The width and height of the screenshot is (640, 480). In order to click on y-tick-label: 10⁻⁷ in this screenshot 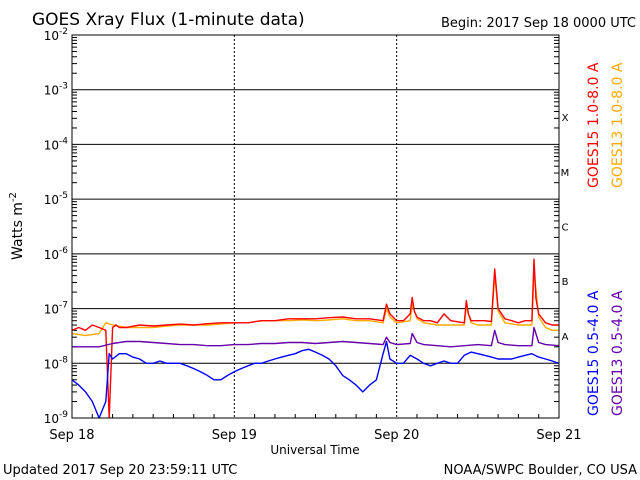, I will do `click(56, 309)`.